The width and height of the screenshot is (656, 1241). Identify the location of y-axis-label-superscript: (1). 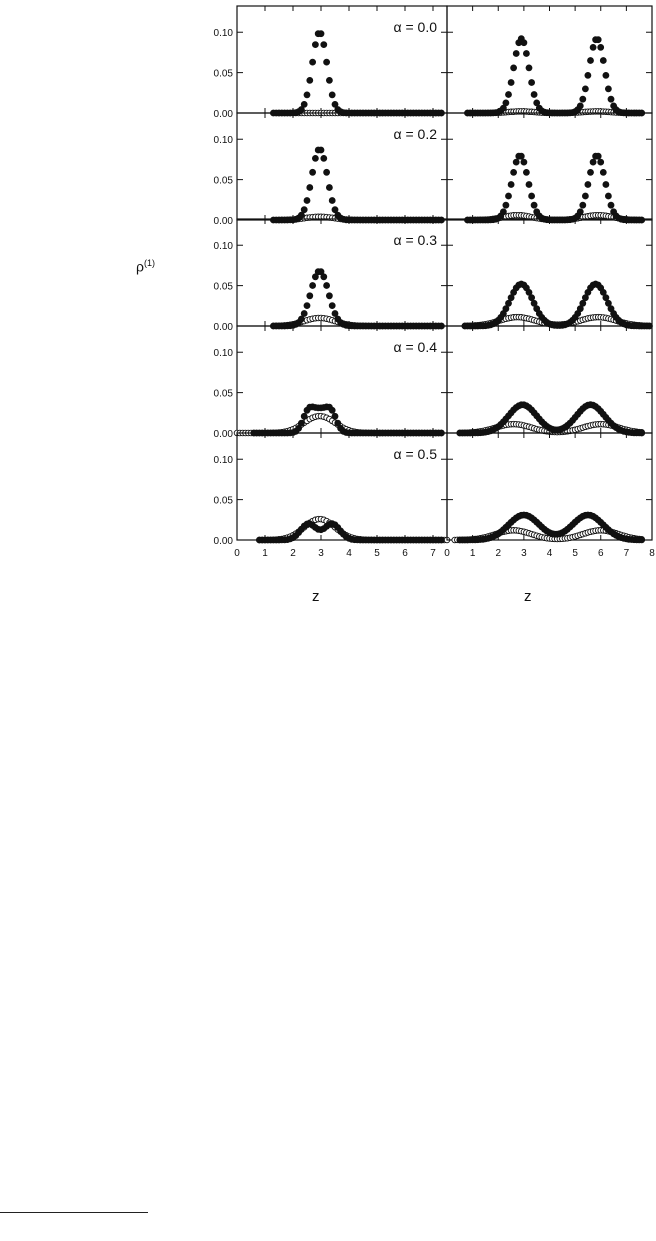
(149, 263).